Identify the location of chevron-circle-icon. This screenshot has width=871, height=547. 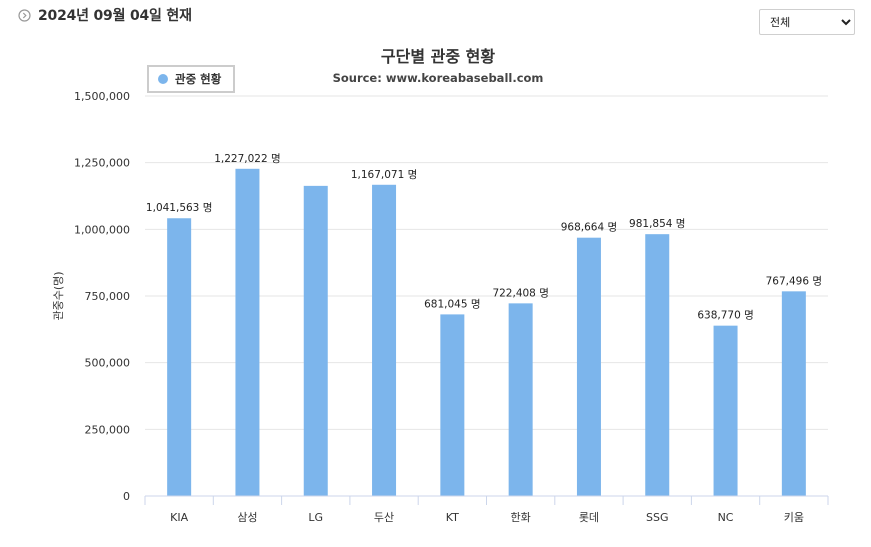
(24, 15).